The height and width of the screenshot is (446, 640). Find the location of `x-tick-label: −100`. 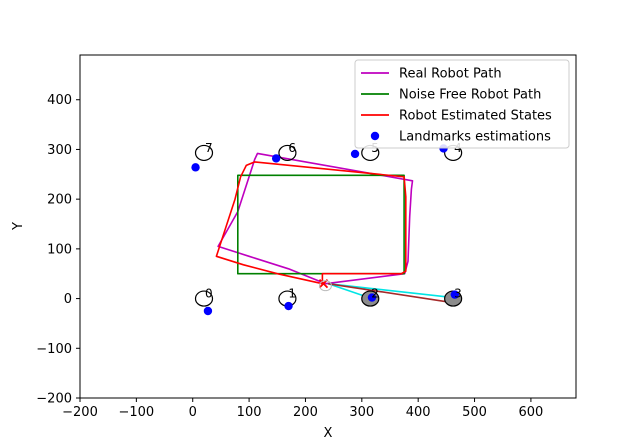

x-tick-label: −100 is located at coordinates (137, 412).